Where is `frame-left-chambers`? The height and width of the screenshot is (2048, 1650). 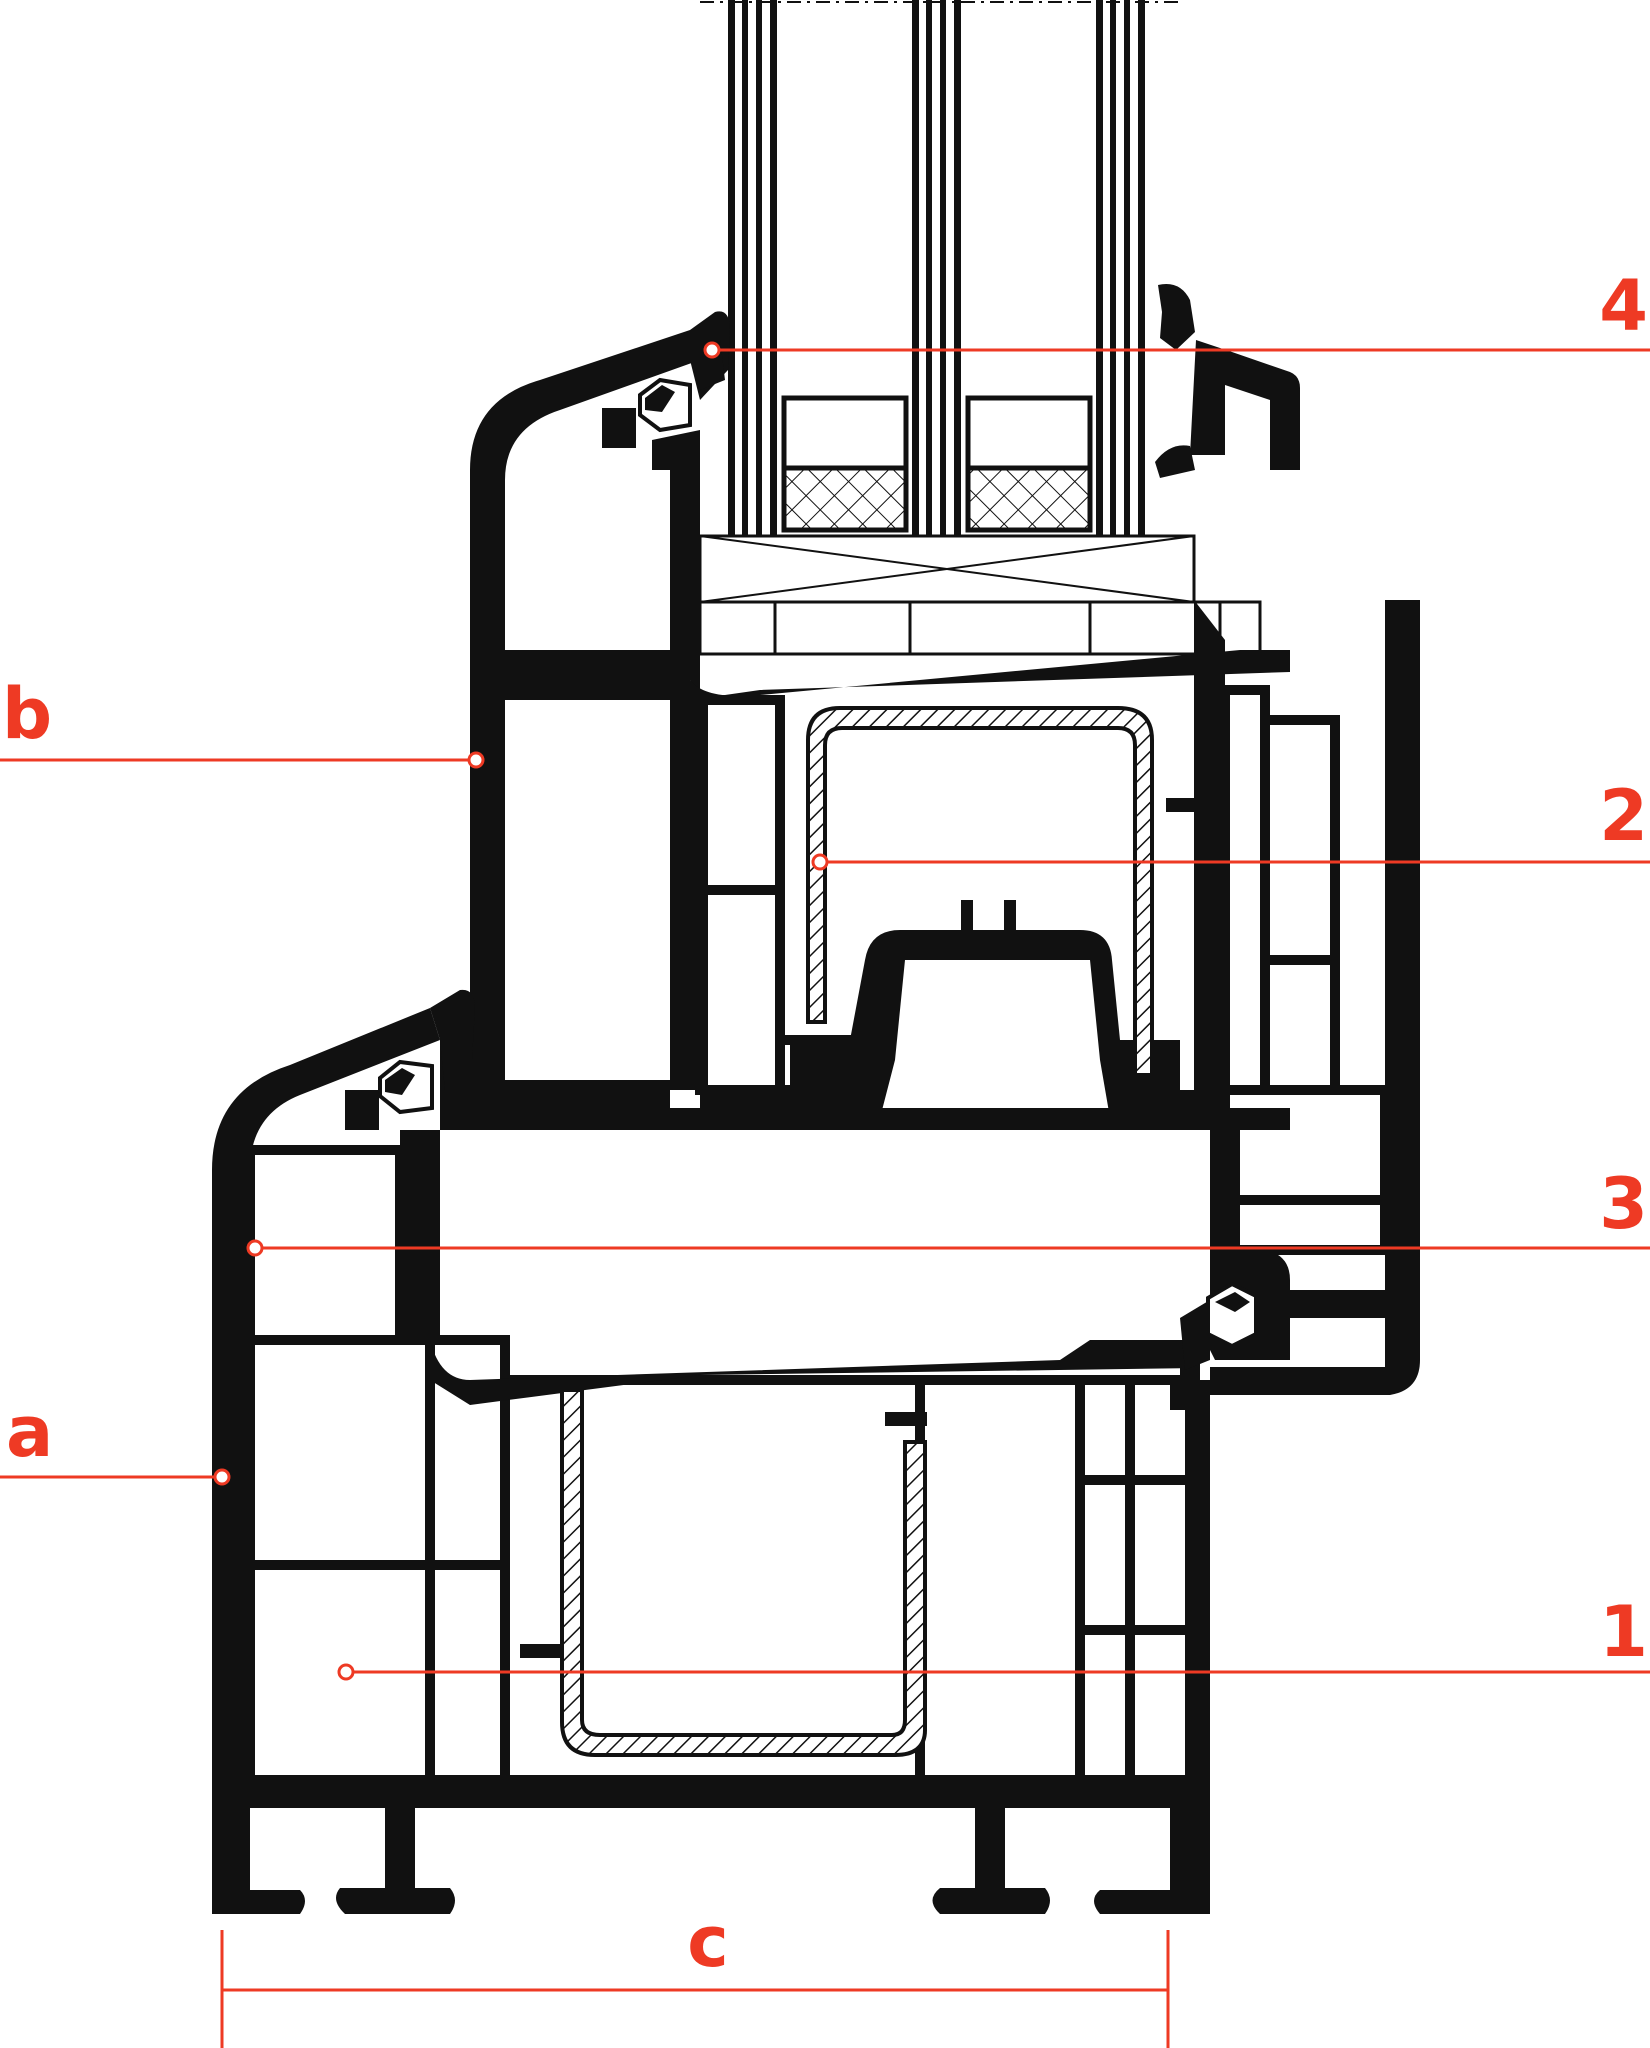
frame-left-chambers is located at coordinates (585, 1465).